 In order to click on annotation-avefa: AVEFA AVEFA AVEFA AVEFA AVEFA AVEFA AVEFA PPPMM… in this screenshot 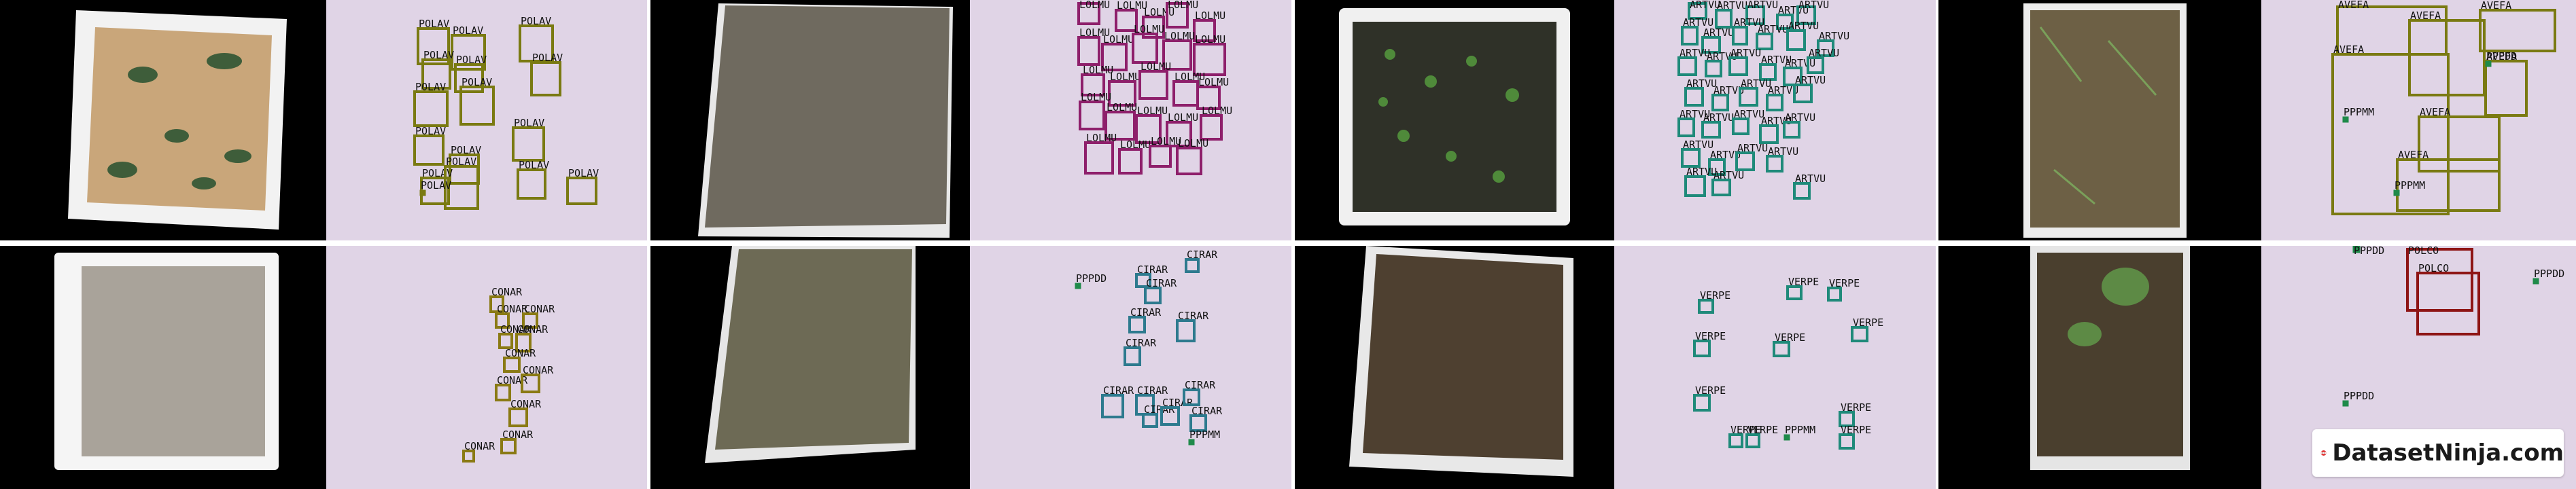, I will do `click(2418, 120)`.